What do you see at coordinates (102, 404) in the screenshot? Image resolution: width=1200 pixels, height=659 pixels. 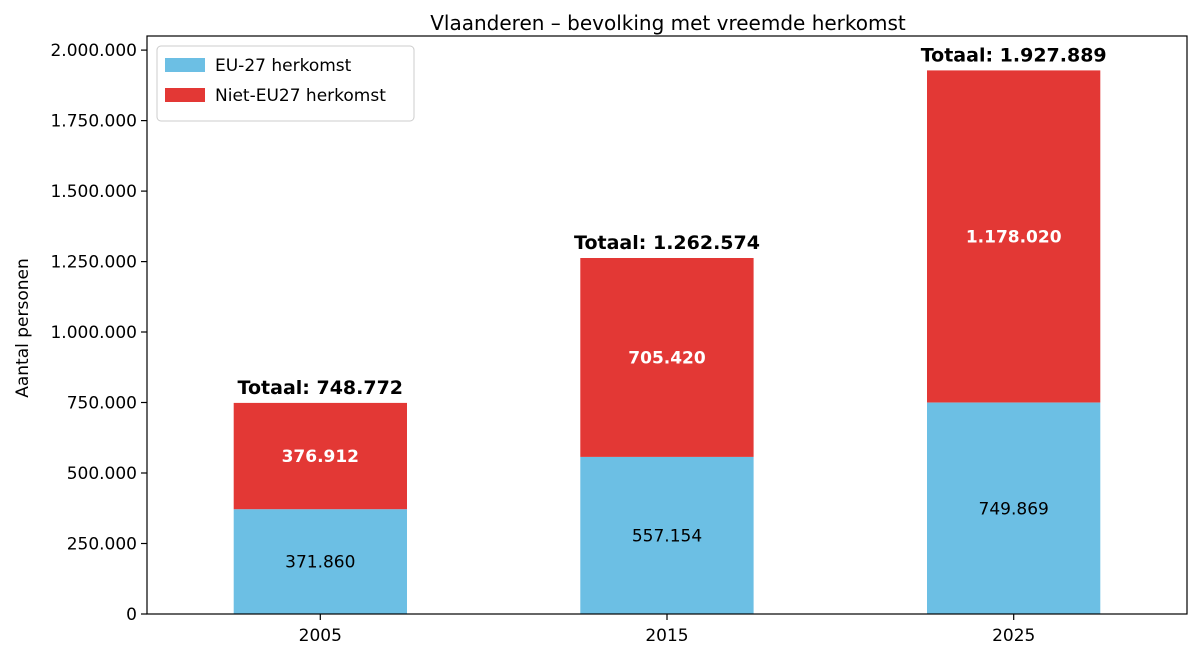 I see `y-tick-label: 750.000` at bounding box center [102, 404].